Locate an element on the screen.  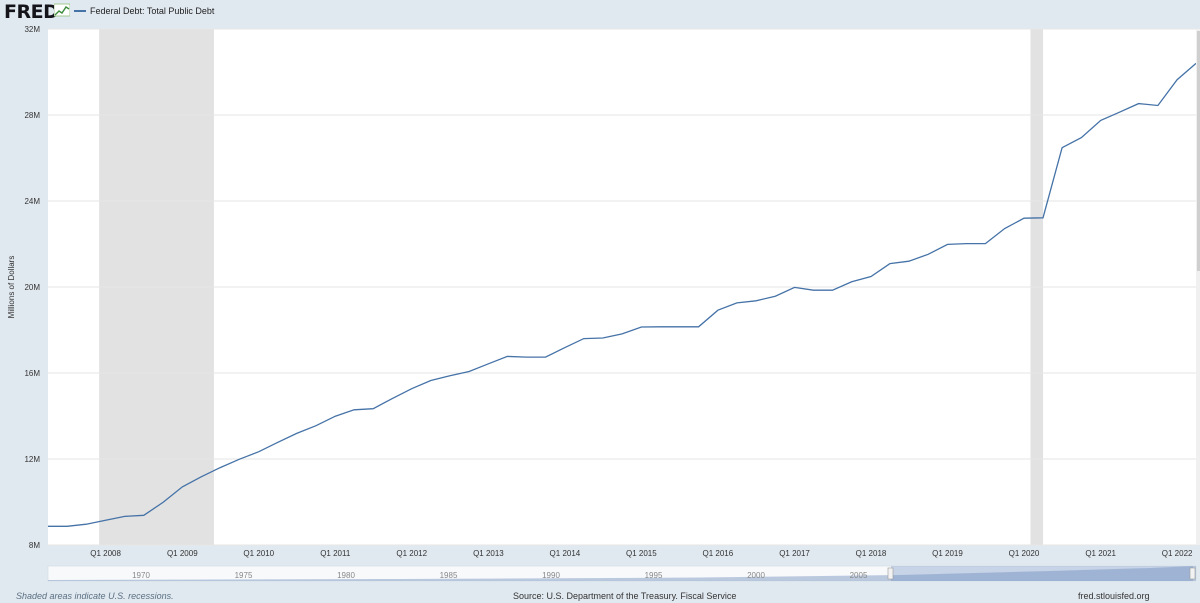
y-tick-label: 16M is located at coordinates (32, 373).